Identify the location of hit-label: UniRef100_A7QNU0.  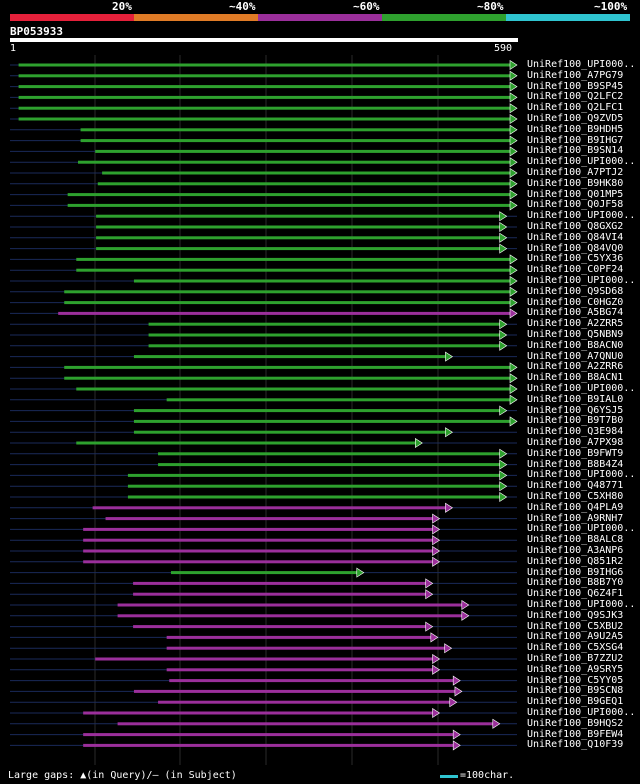
(575, 356).